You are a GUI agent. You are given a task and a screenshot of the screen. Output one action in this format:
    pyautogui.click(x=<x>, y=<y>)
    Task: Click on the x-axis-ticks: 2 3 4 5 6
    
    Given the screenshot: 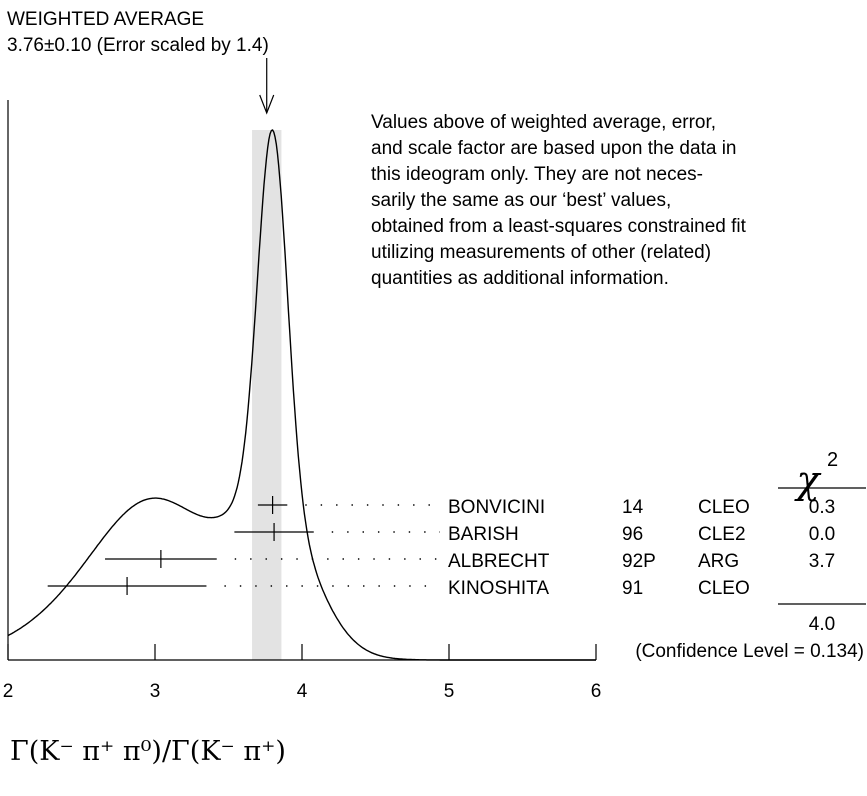 What is the action you would take?
    pyautogui.click(x=302, y=673)
    